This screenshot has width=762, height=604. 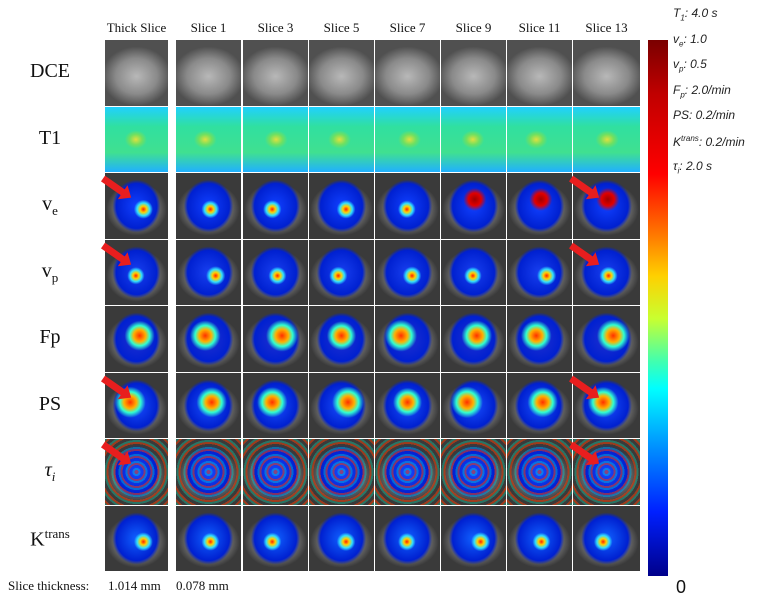 What do you see at coordinates (695, 64) in the screenshot?
I see `label-value: : 0.5` at bounding box center [695, 64].